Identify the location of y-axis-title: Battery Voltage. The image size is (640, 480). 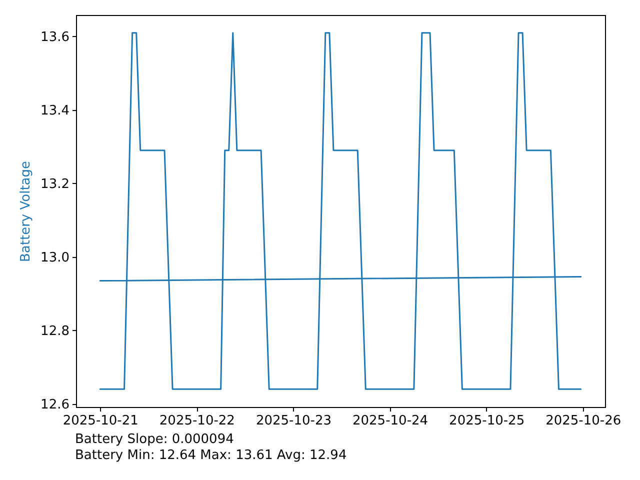
(26, 211).